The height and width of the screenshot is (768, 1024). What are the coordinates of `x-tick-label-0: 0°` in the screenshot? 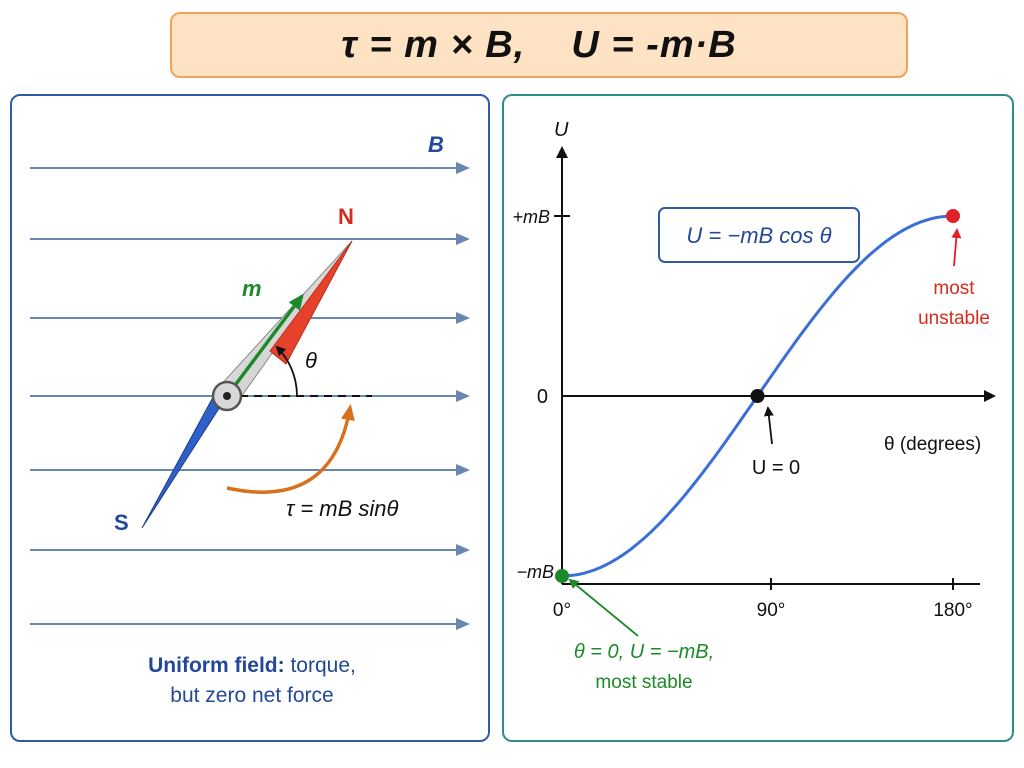 It's located at (562, 610).